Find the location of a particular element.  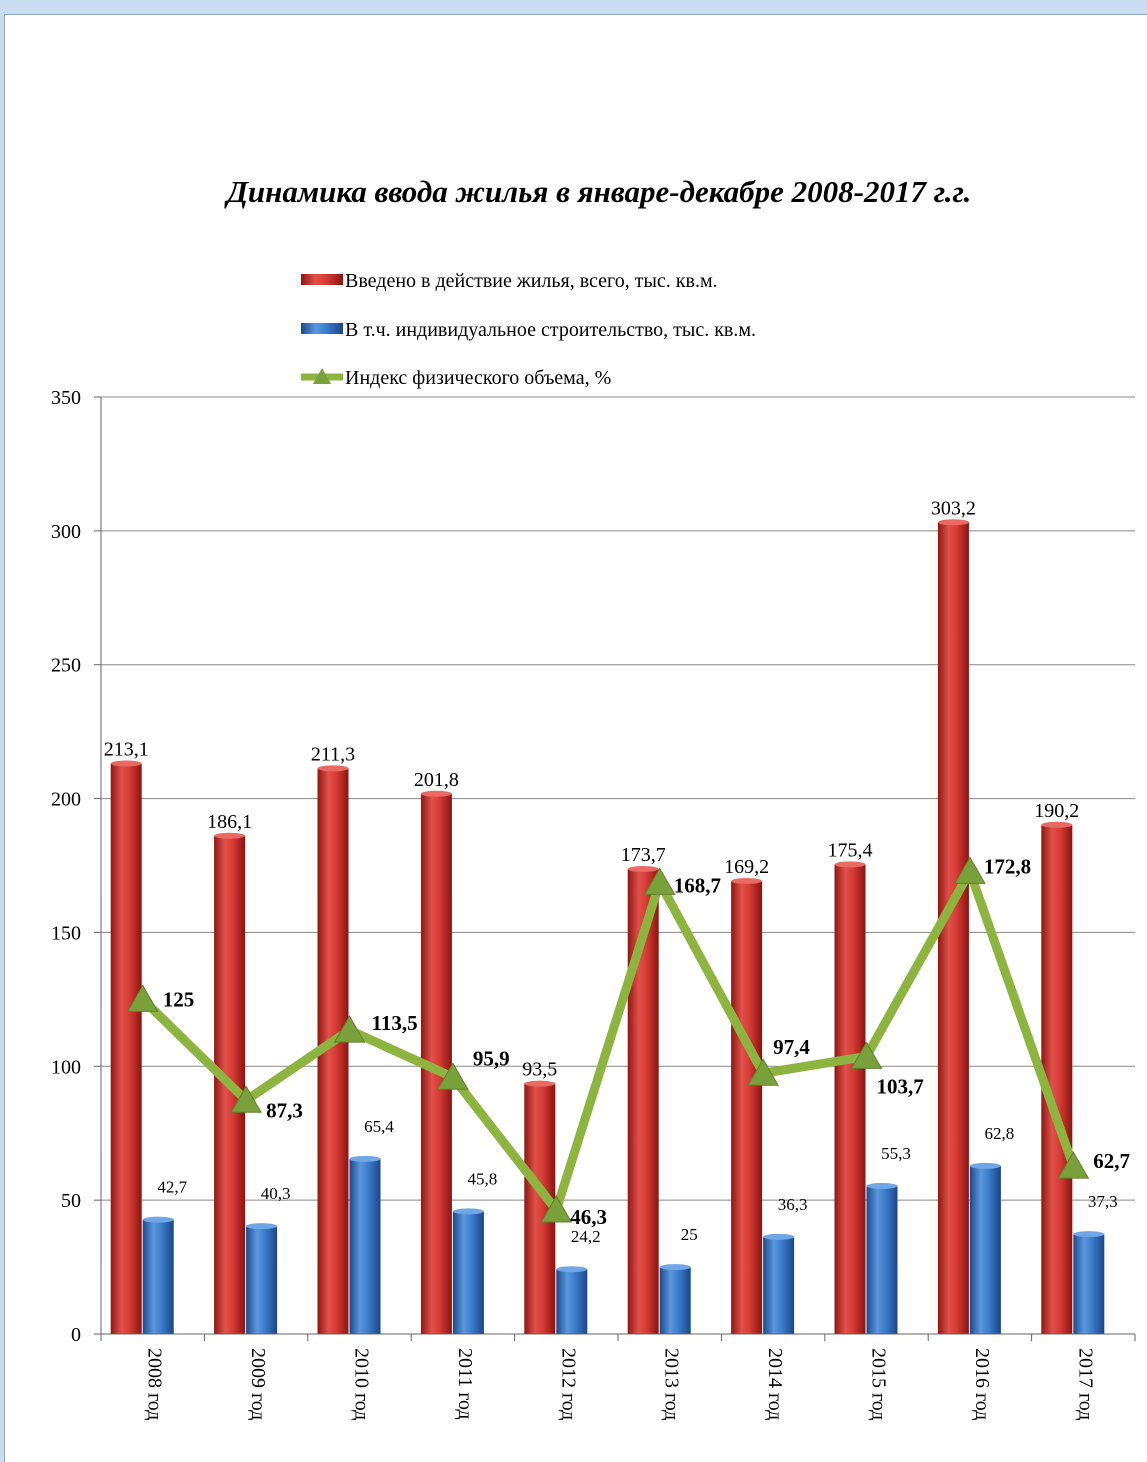

x-category-label: 2013 год is located at coordinates (672, 1384).